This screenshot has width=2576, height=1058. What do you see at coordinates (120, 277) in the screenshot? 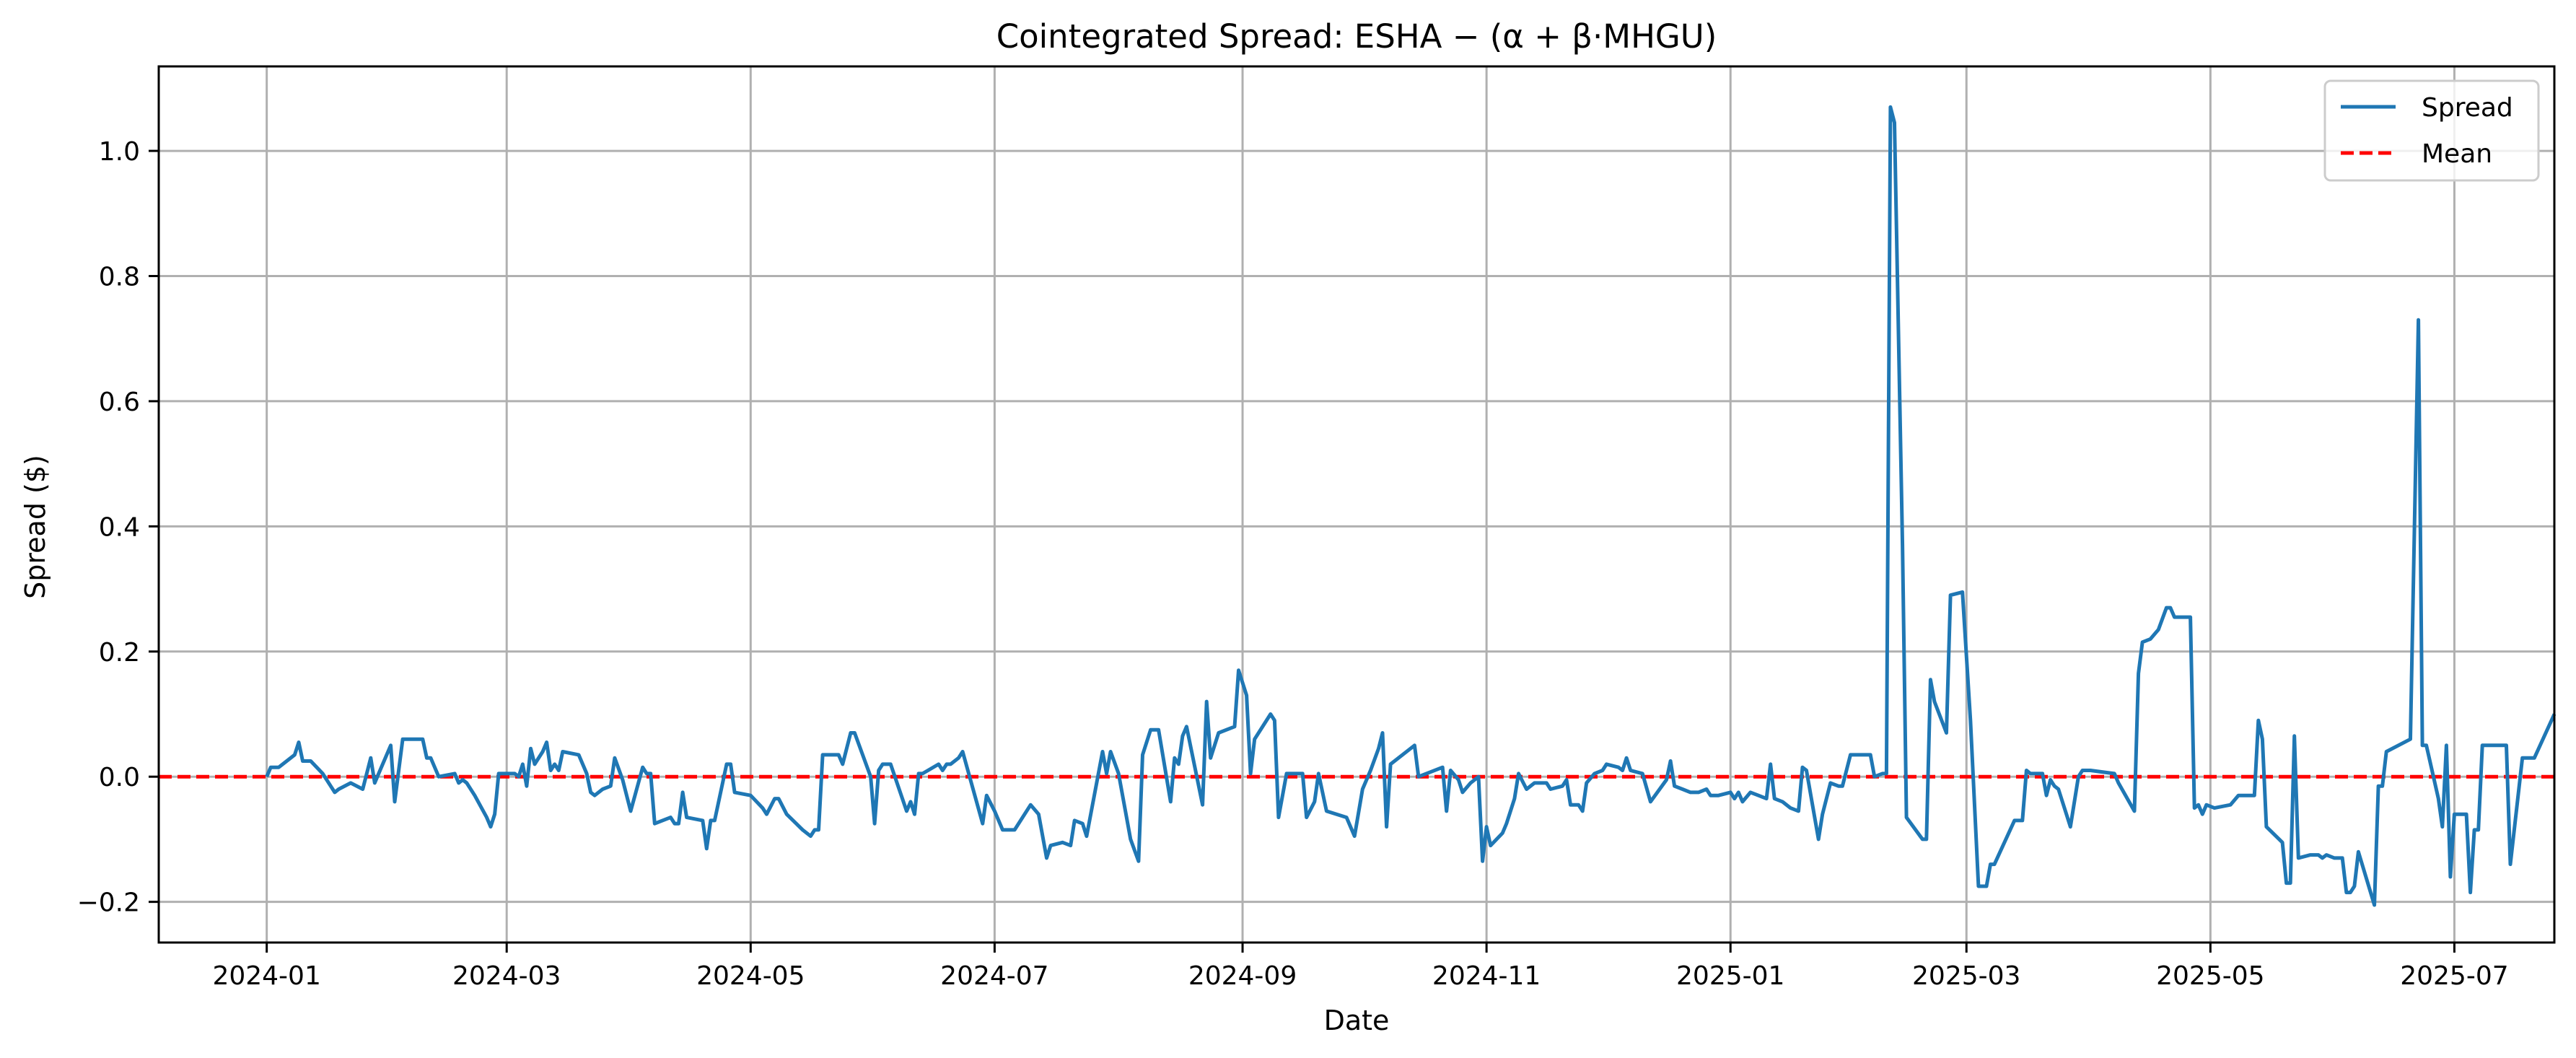
I see `y-tick-label: 0.8` at bounding box center [120, 277].